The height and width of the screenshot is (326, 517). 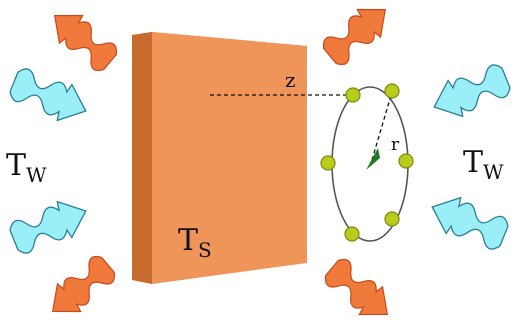 I want to click on wall-temp-left-main: T, so click(x=16, y=165).